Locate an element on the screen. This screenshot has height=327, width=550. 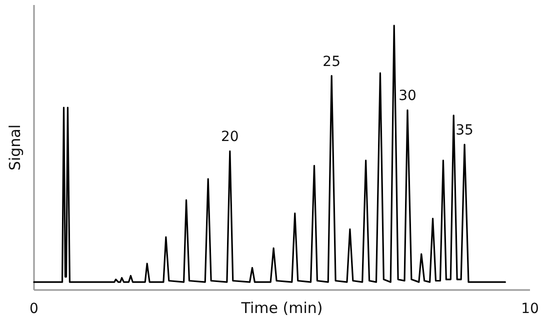
x-tick-label: 0 is located at coordinates (34, 309).